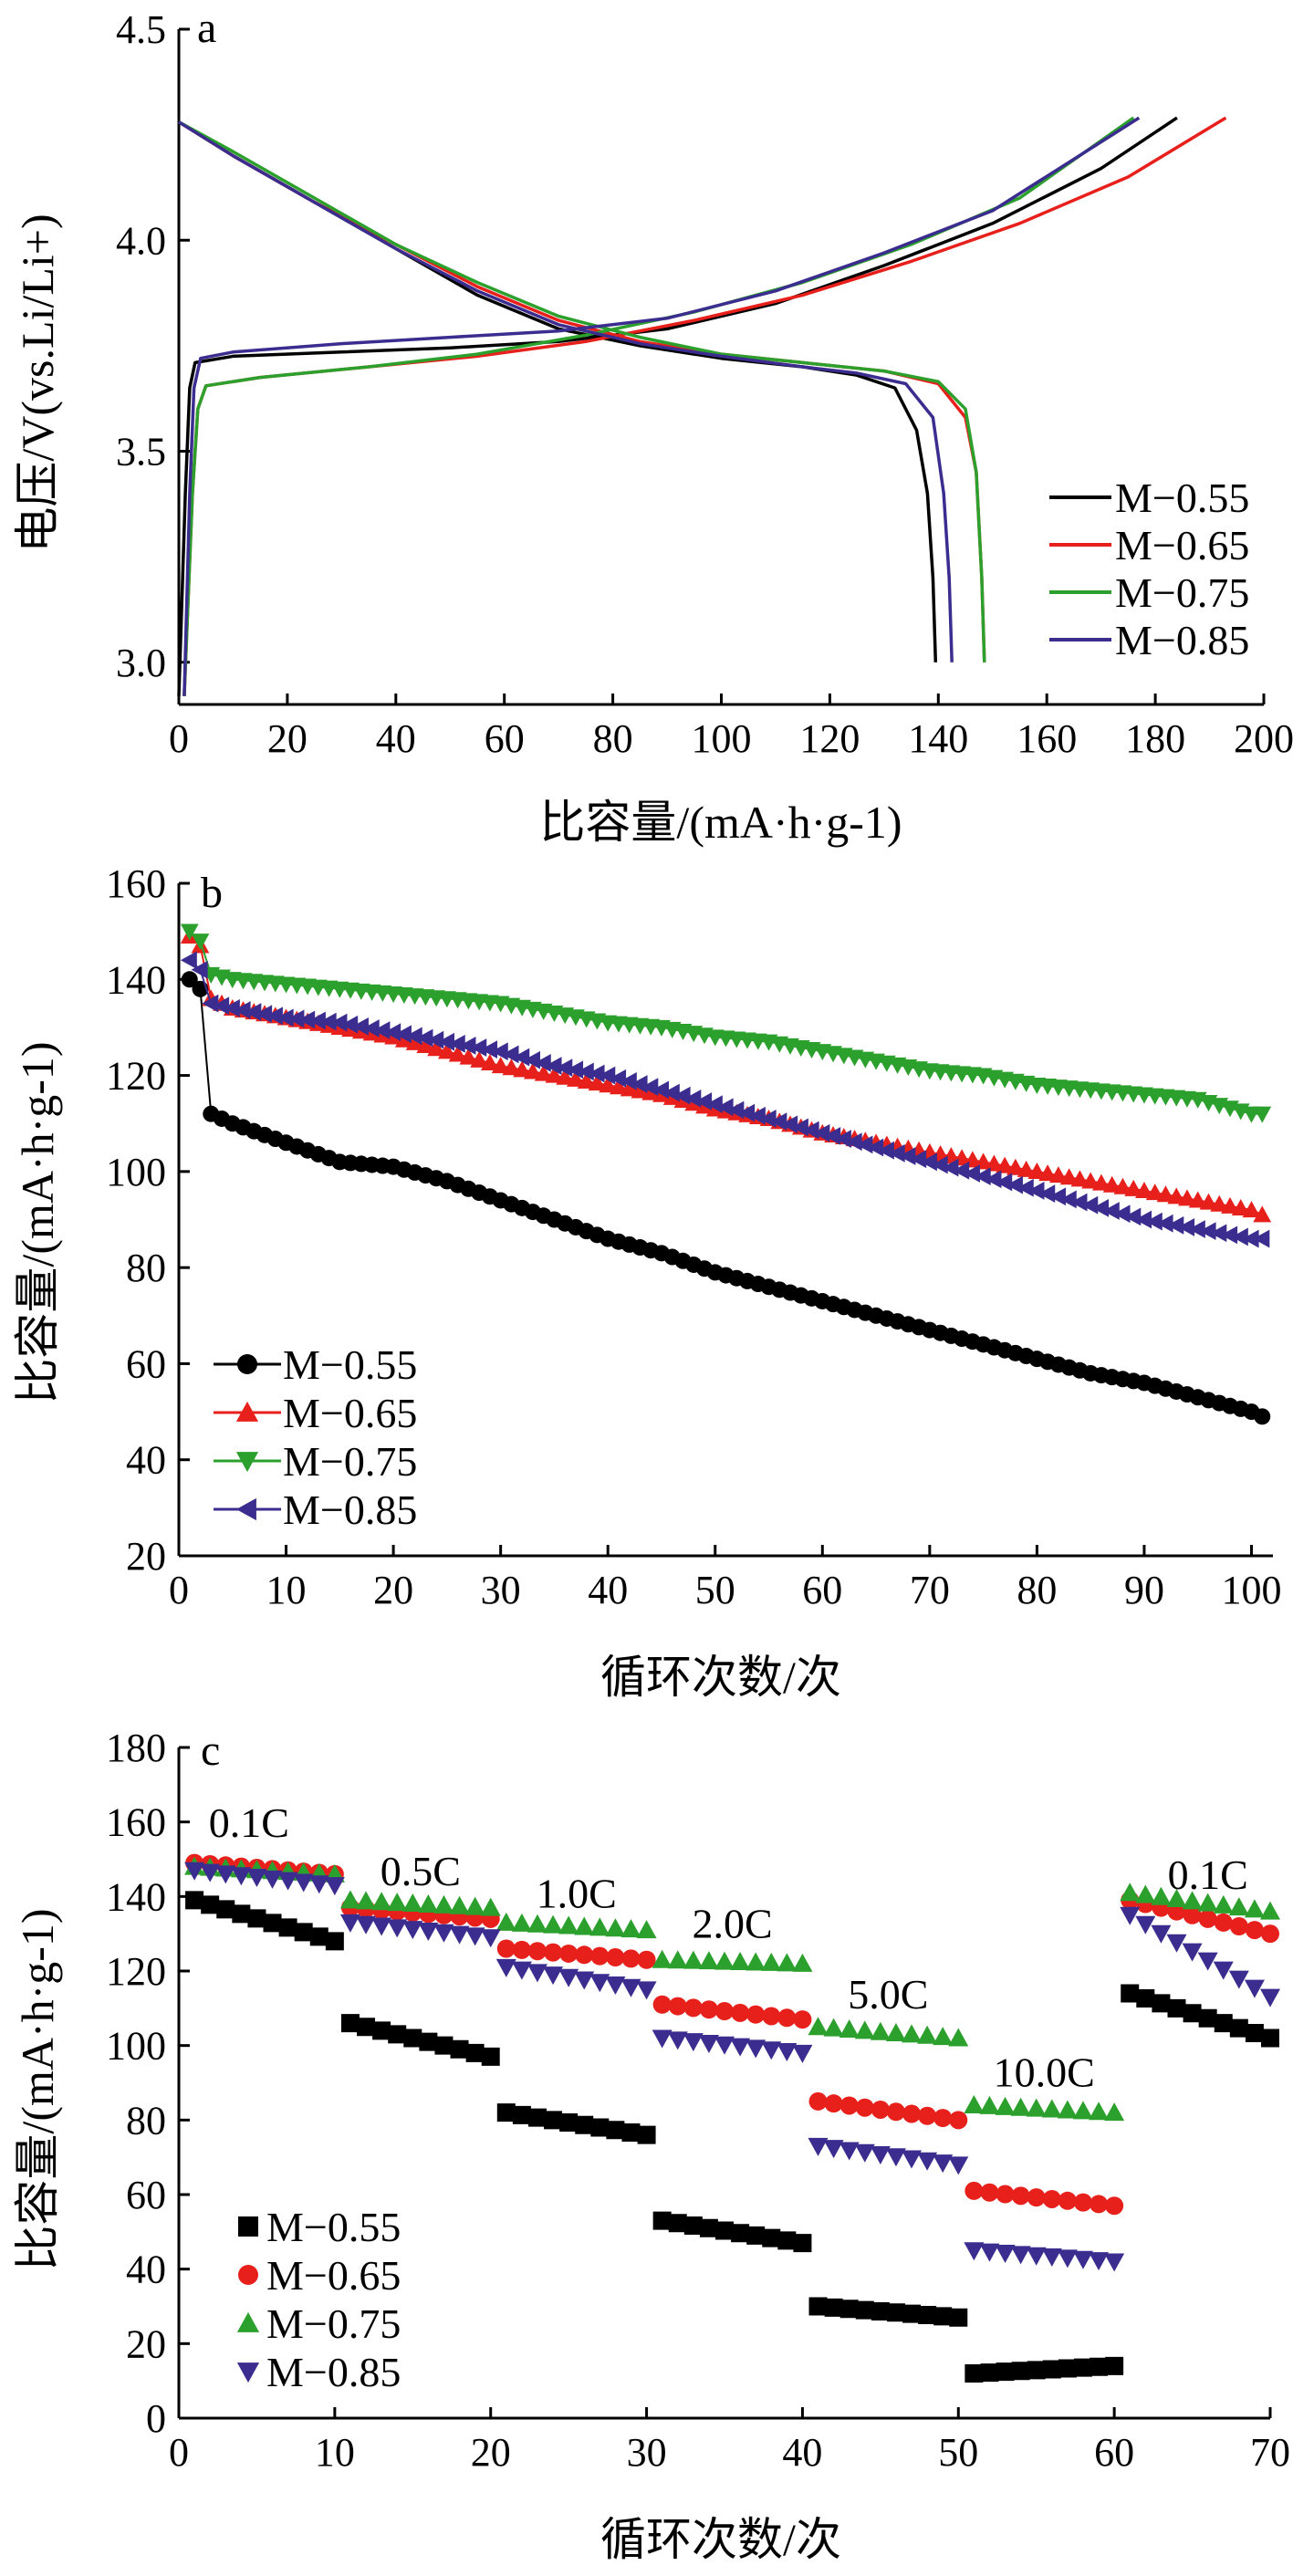 The height and width of the screenshot is (2576, 1293). Describe the element at coordinates (802, 2452) in the screenshot. I see `c-x-tick-label: 40` at that location.